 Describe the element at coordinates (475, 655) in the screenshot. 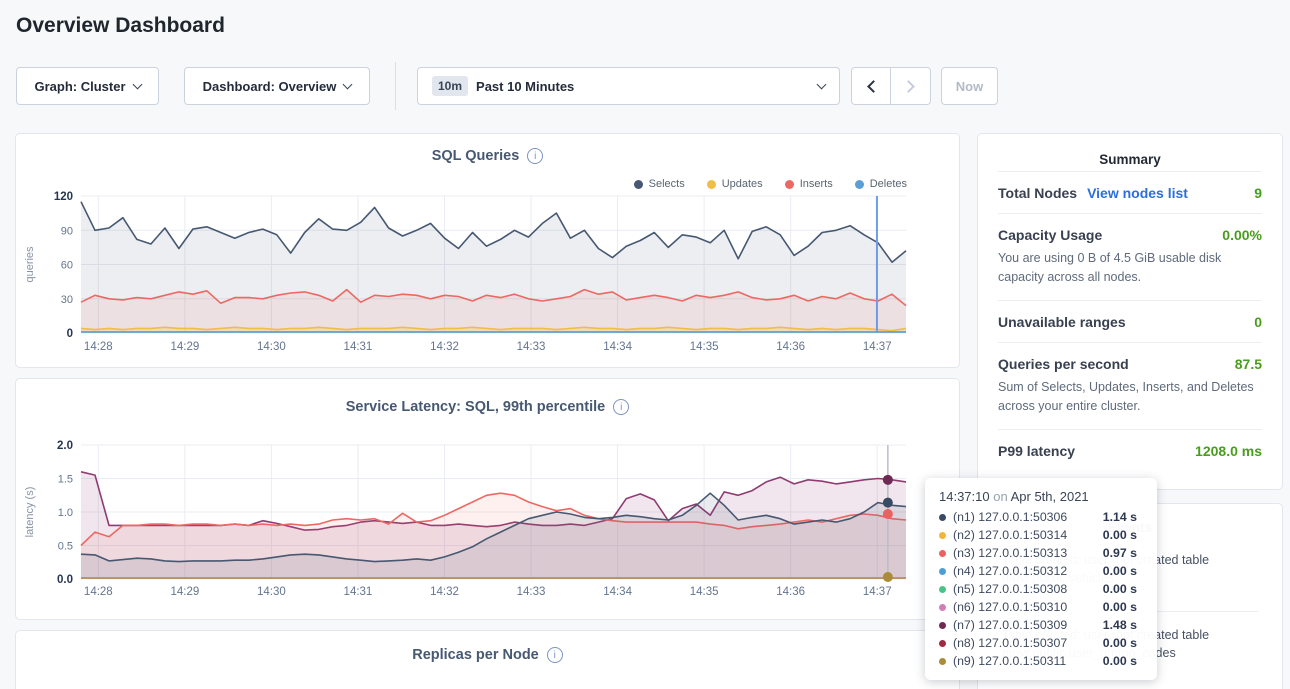

I see `chart-title: Replicas per Node` at that location.